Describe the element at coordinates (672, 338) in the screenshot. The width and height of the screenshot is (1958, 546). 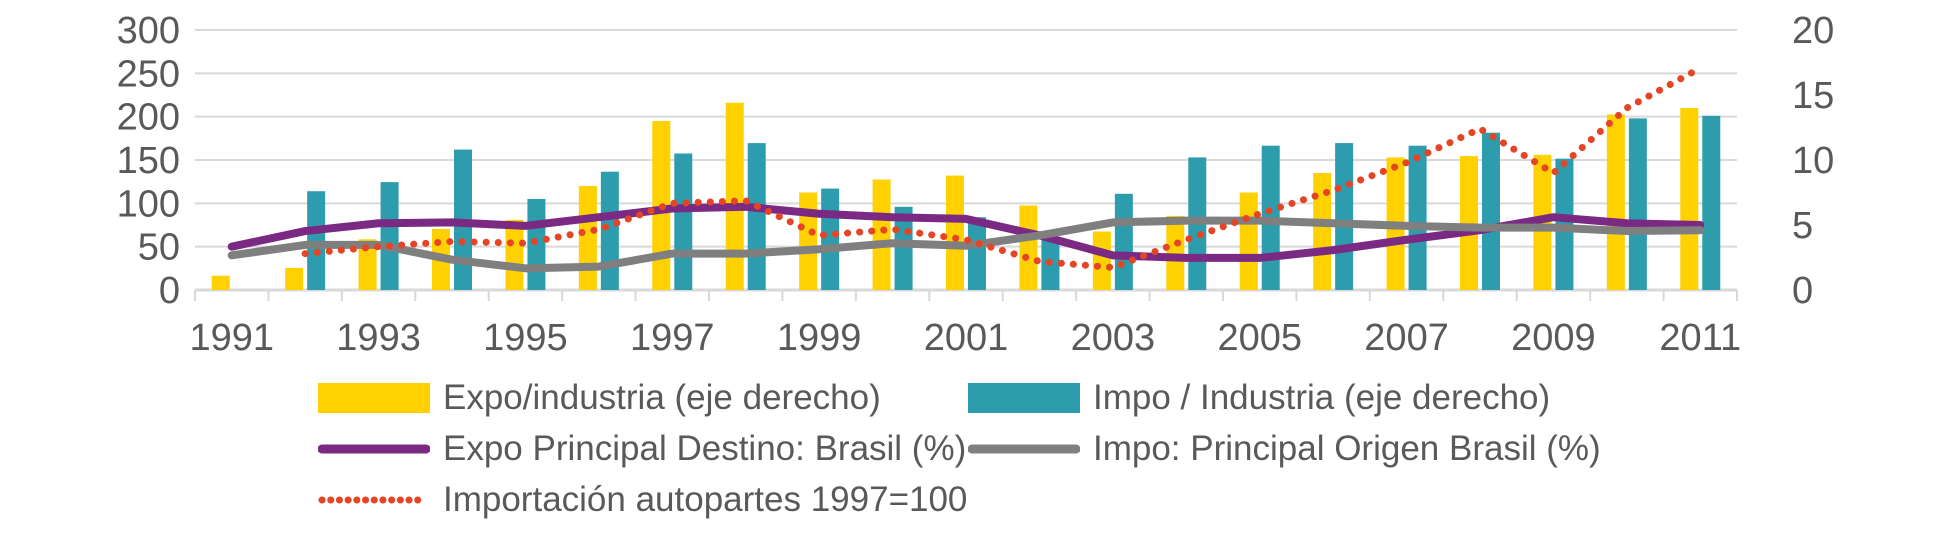
I see `x-axis-tick-label: 1997` at that location.